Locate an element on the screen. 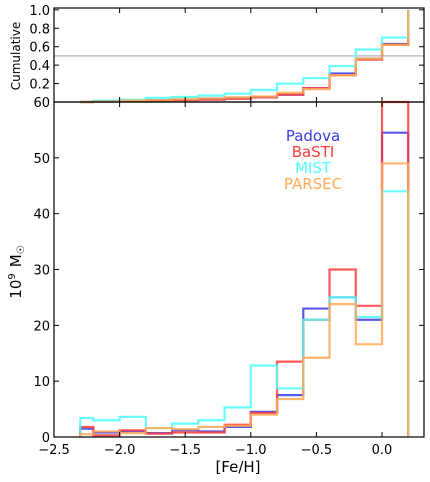  y-tick-label: 0.4 is located at coordinates (39, 66).